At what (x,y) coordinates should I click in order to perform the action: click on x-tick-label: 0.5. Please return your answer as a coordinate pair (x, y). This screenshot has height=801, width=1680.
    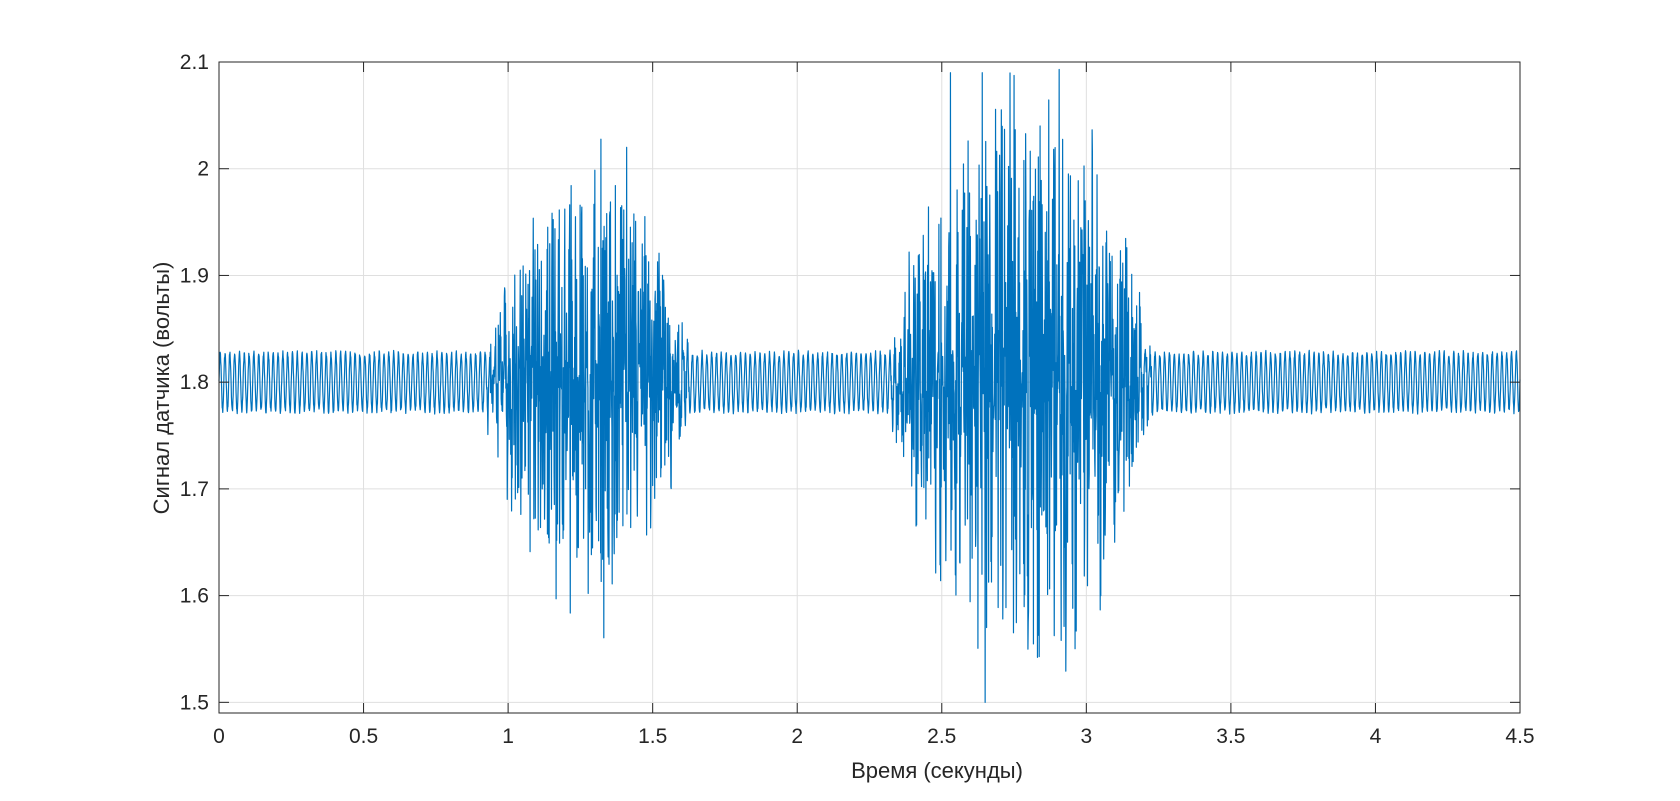
    Looking at the image, I should click on (363, 736).